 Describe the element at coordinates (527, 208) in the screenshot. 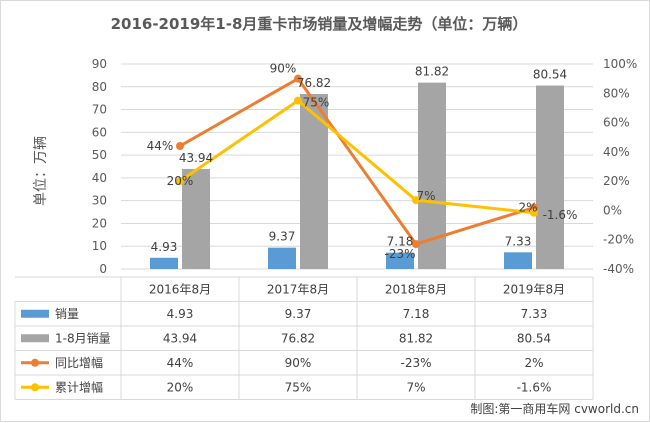

I see `line-data-label: 2%` at that location.